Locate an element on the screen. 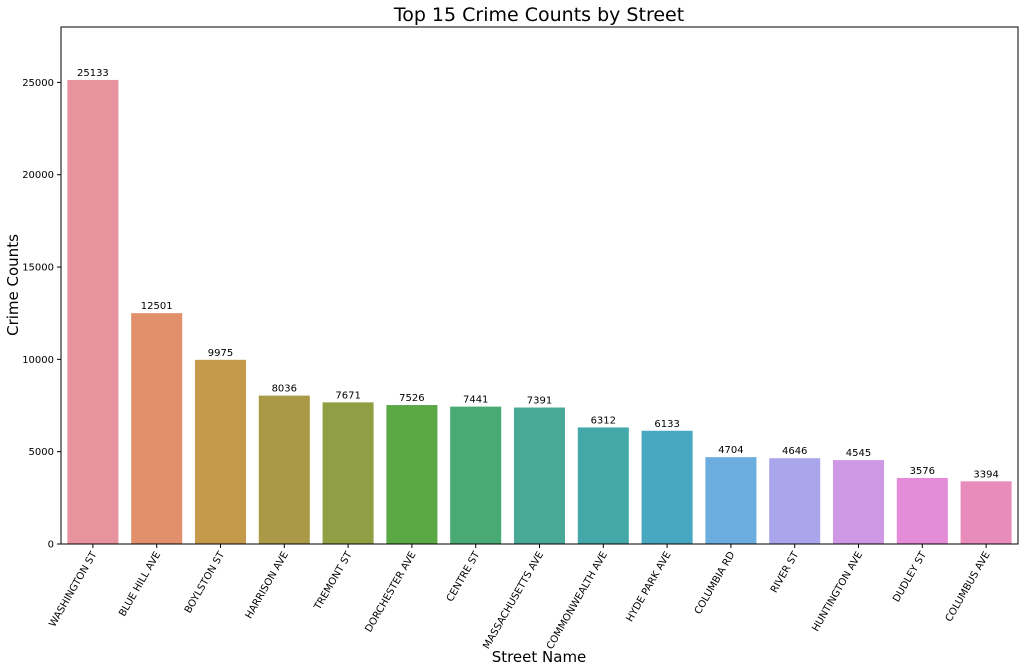 This screenshot has width=1024, height=671. x-tick-label: RIVER ST is located at coordinates (785, 572).